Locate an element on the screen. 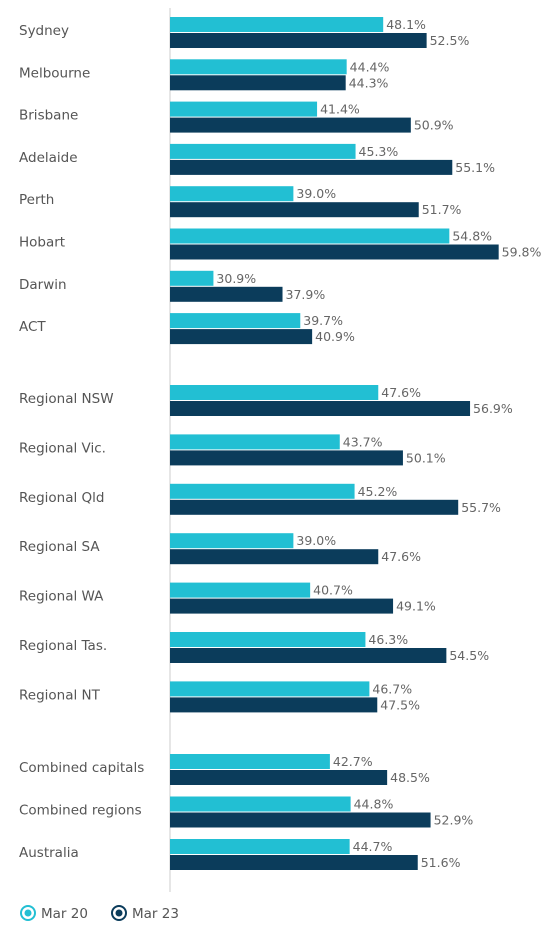 The image size is (551, 928). value-label: 40.7% is located at coordinates (333, 590).